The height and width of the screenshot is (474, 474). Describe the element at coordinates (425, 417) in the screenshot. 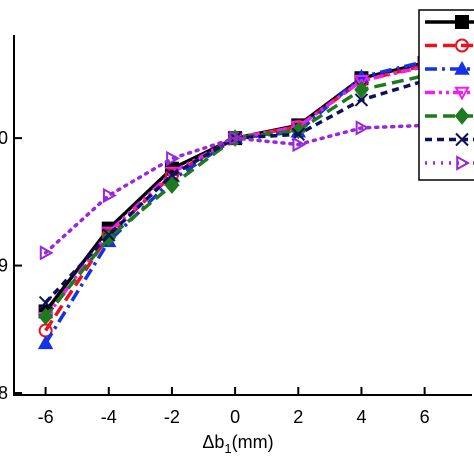

I see `x-tick-label: 6` at that location.